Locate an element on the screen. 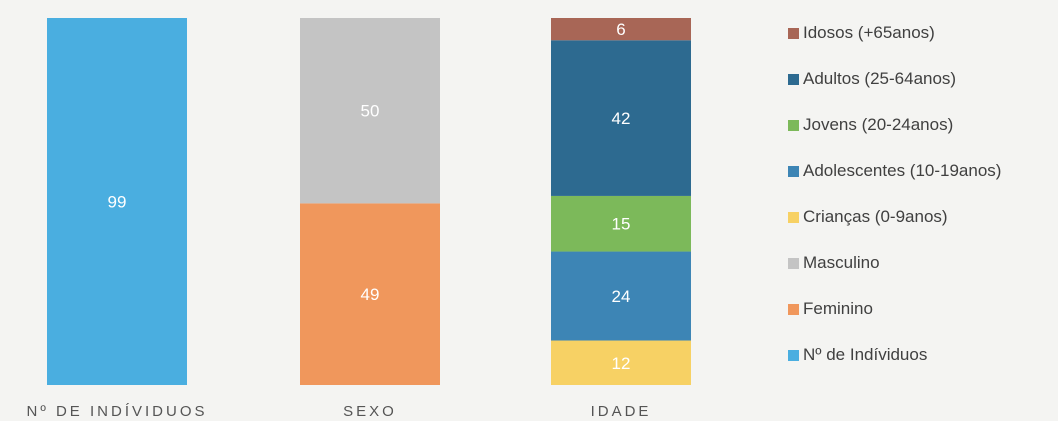  data-label: 12 is located at coordinates (621, 363).